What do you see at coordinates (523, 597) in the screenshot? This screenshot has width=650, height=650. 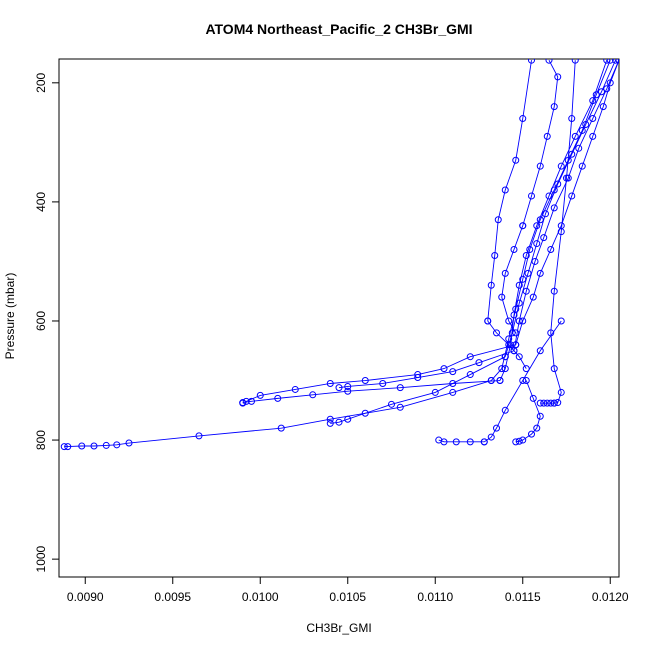 I see `x-tick-label: 0.0115` at bounding box center [523, 597].